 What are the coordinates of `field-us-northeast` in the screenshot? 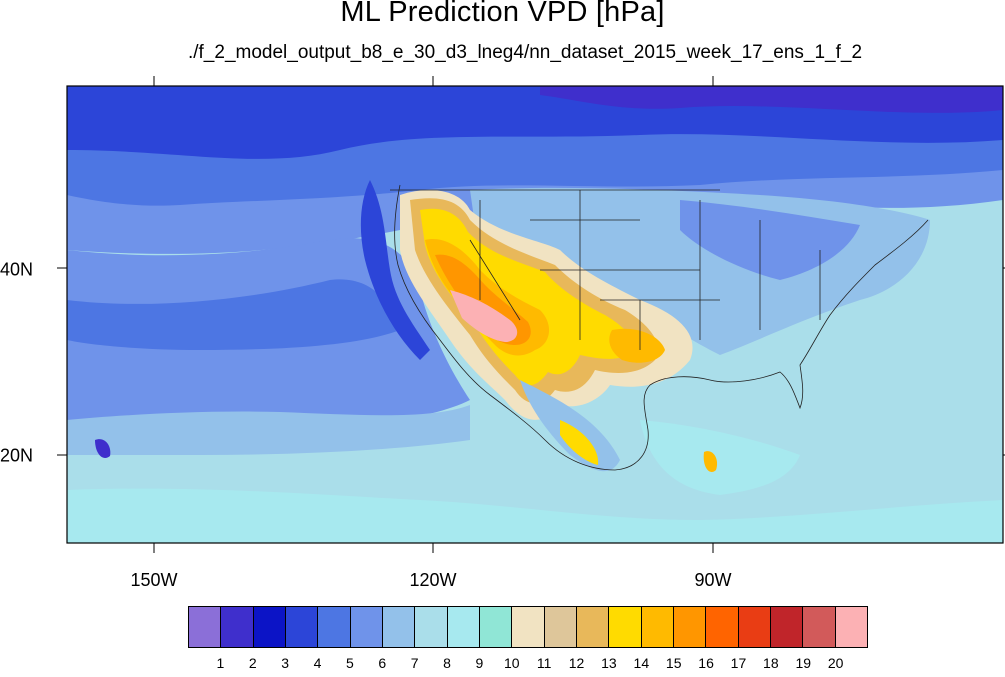 It's located at (770, 240).